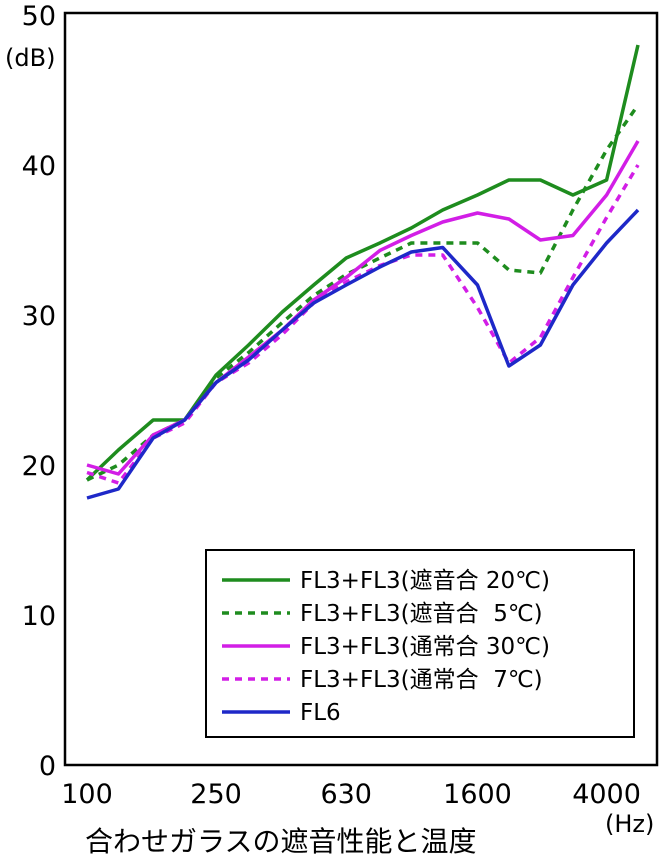  I want to click on y-tick-label-20: 20, so click(39, 466).